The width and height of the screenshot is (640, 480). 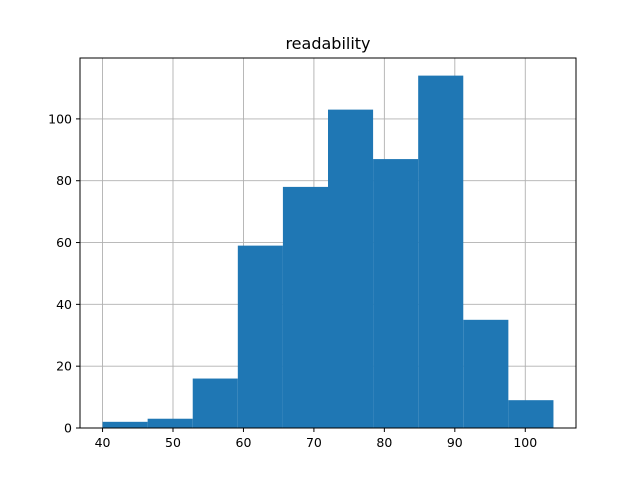 What do you see at coordinates (173, 442) in the screenshot?
I see `x-tick-label: 50` at bounding box center [173, 442].